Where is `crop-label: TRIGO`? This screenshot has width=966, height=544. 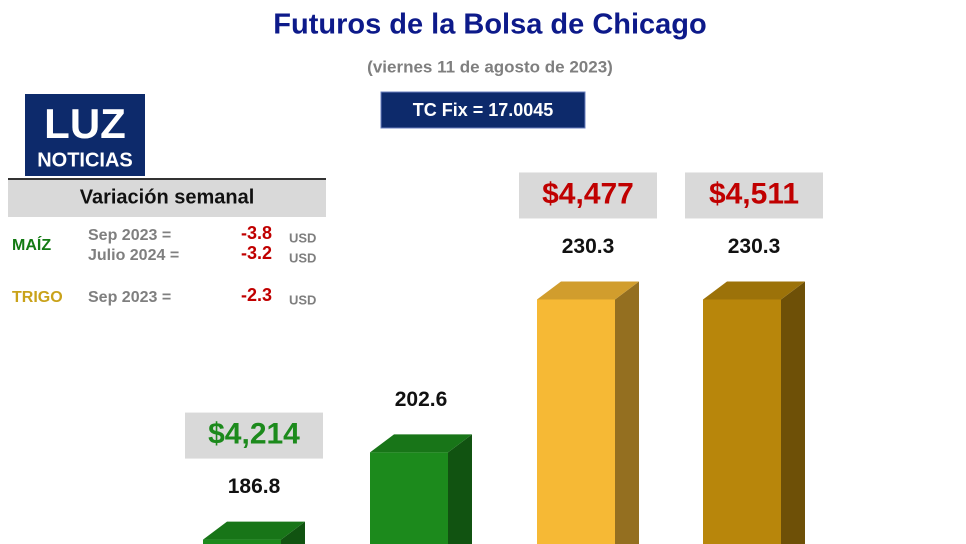
crop-label: TRIGO is located at coordinates (37, 297).